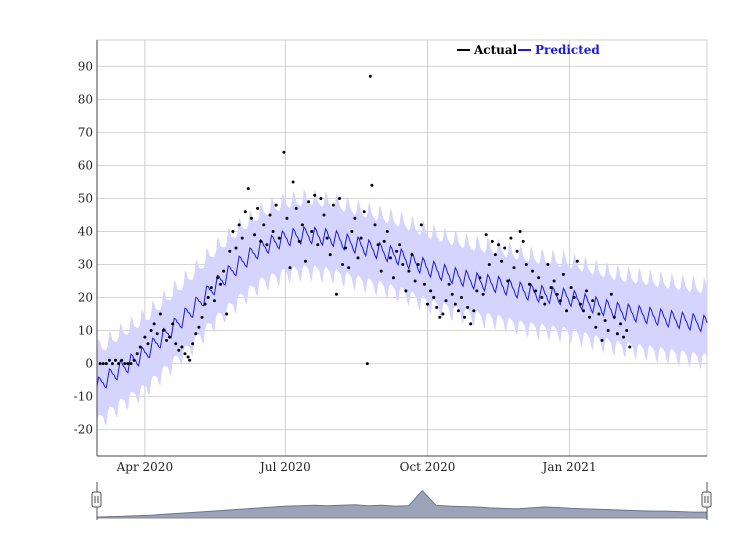  I want to click on y-tick-label: 90, so click(85, 66).